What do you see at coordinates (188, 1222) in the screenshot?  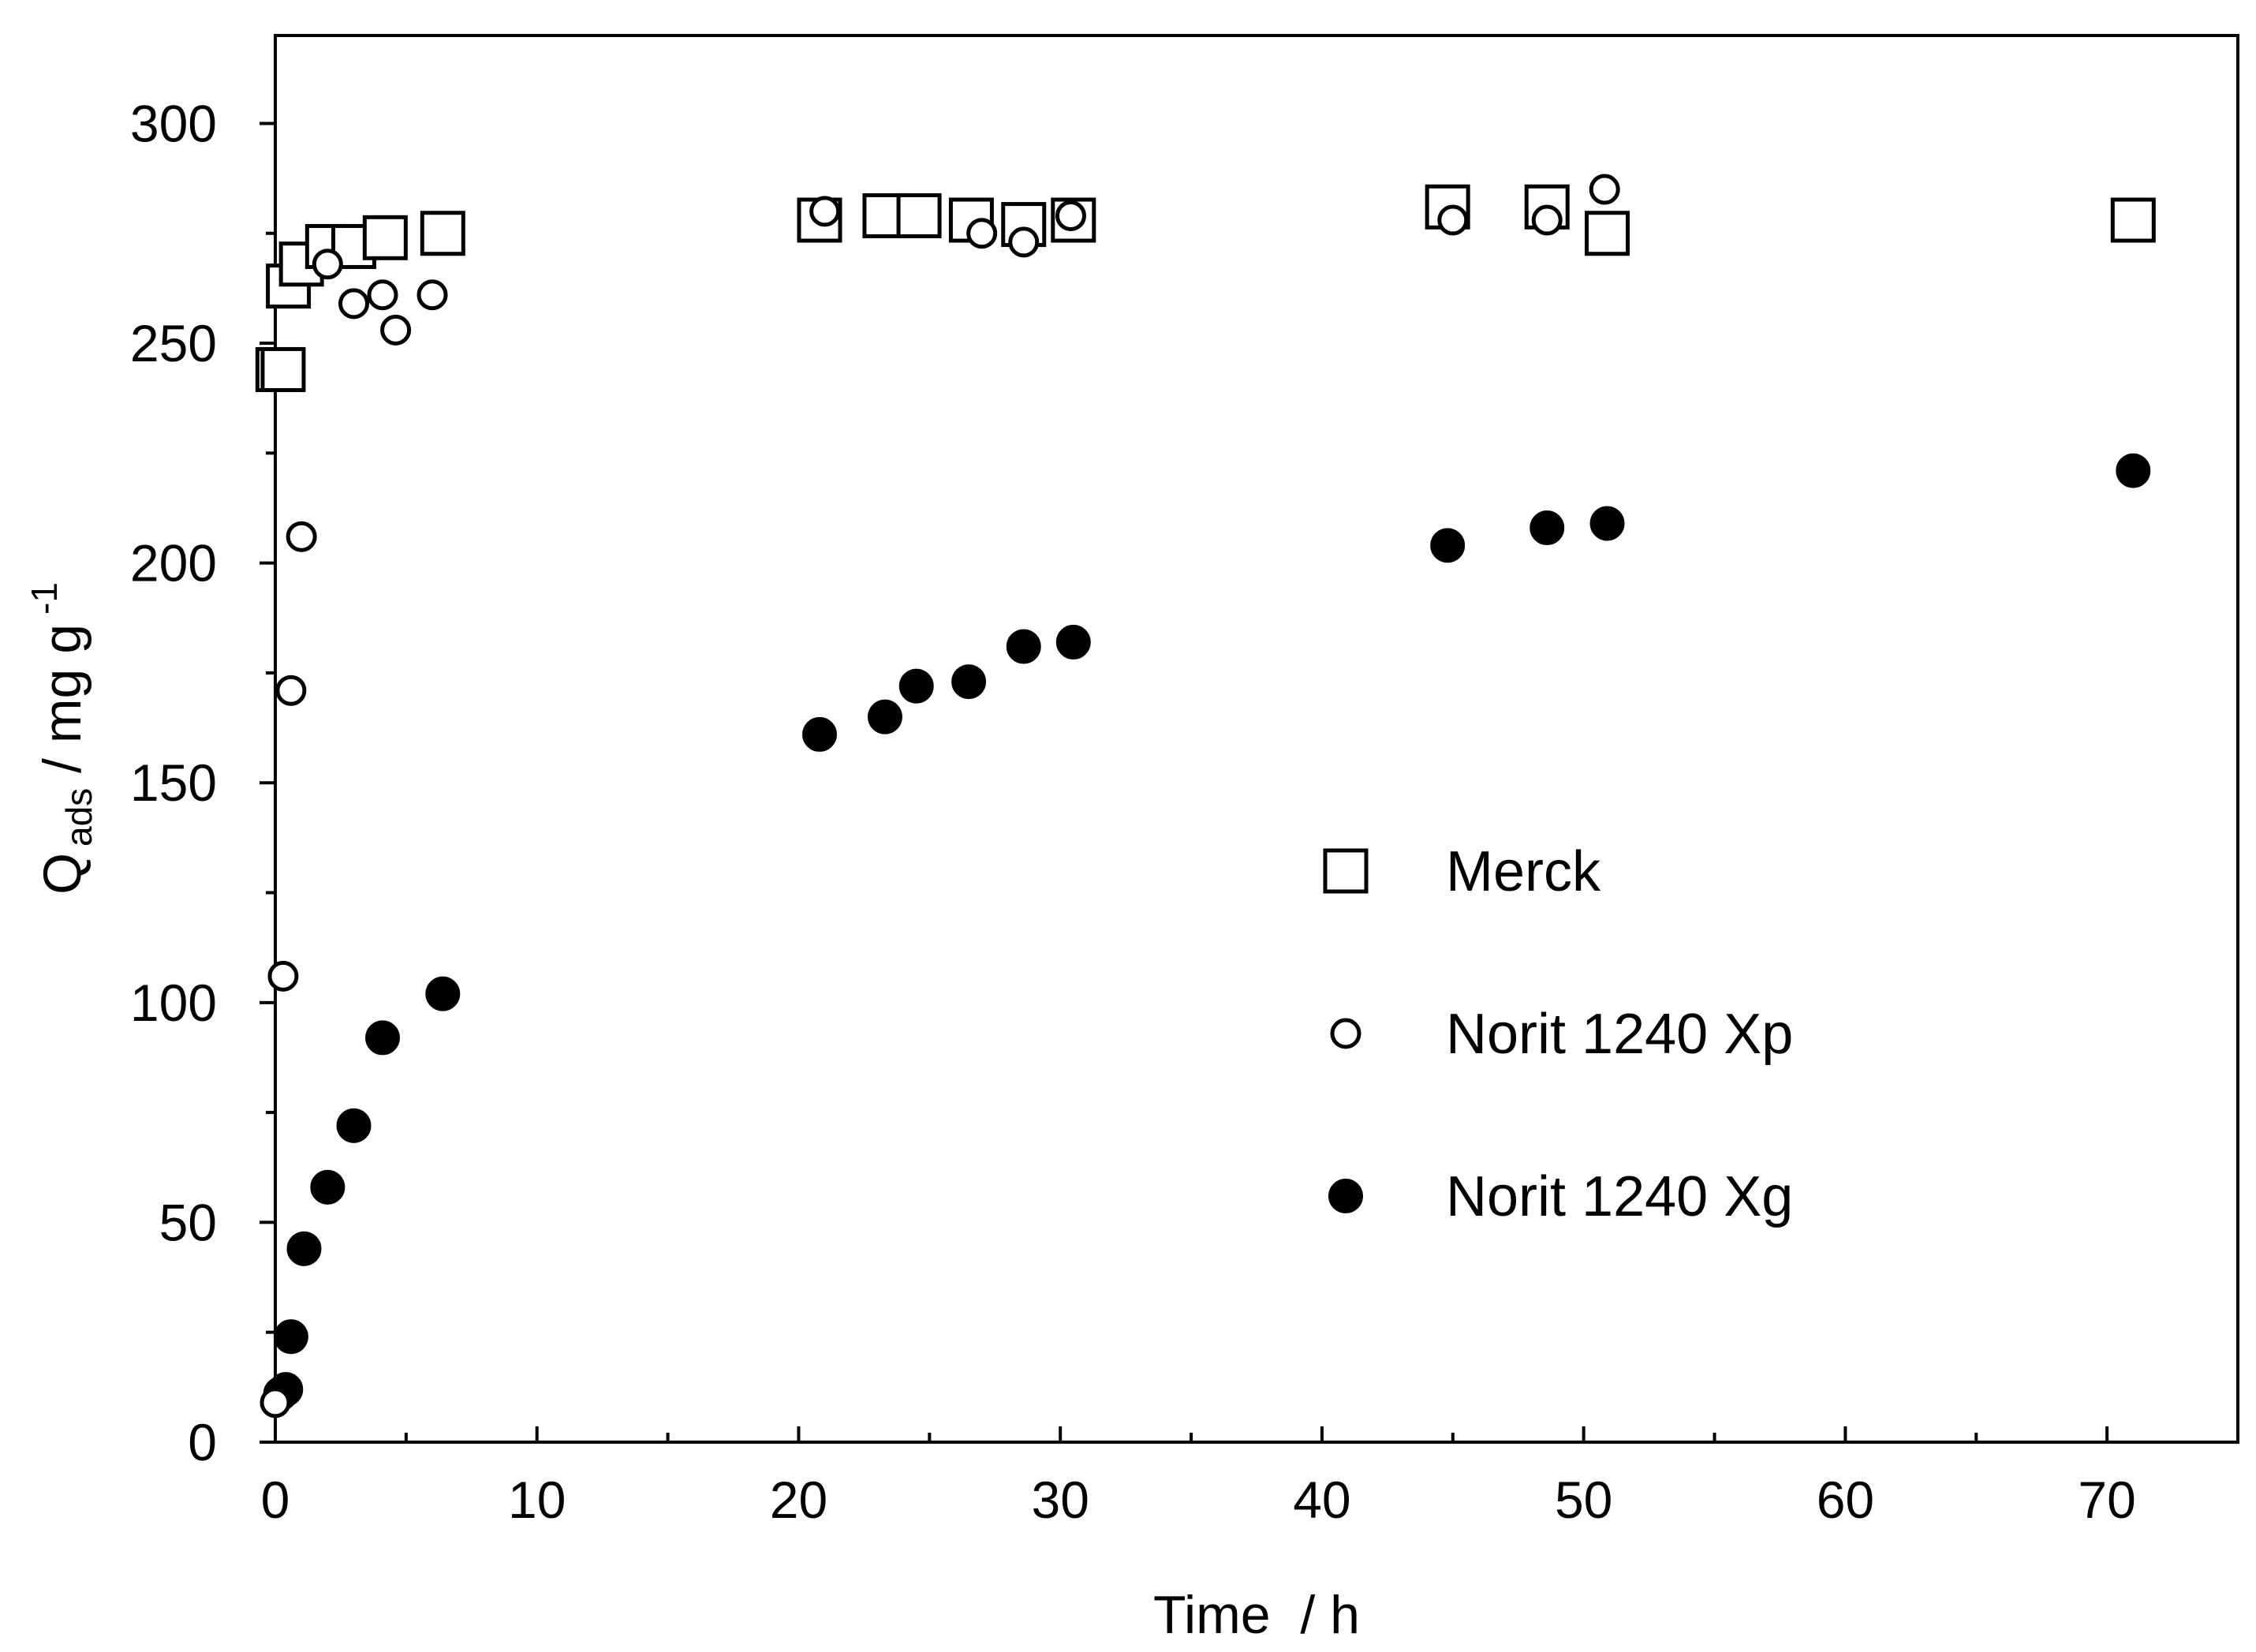 I see `y-tick-label: 50` at bounding box center [188, 1222].